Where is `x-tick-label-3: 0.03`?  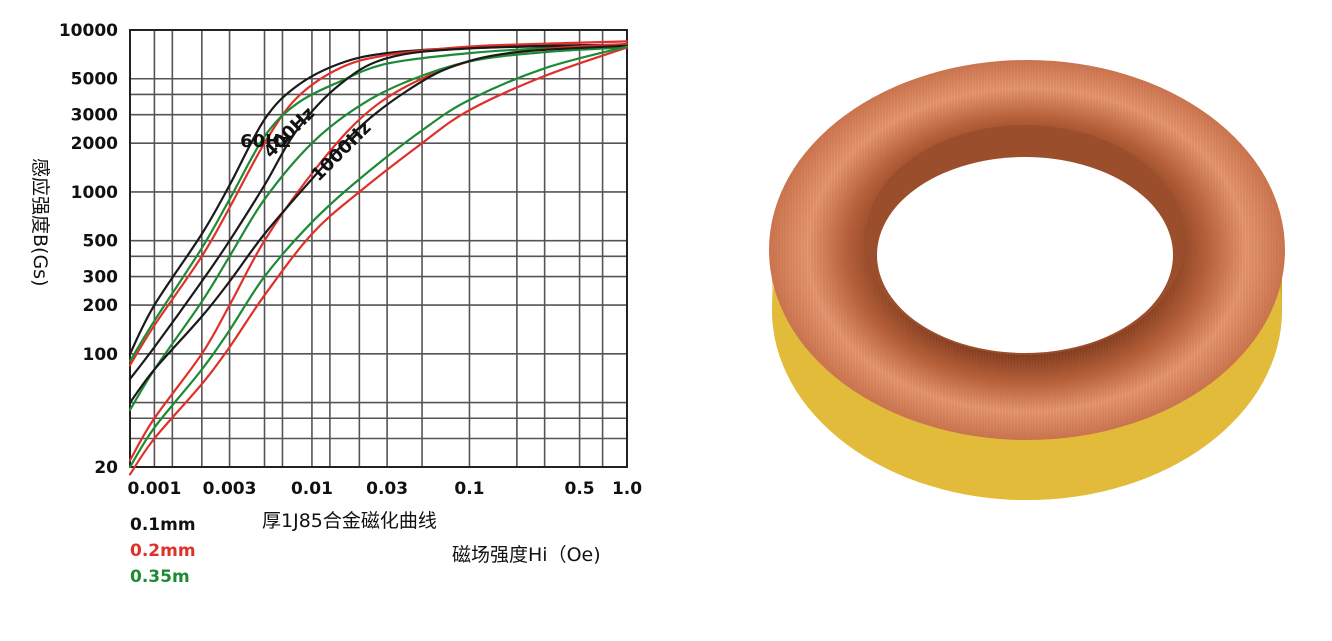
x-tick-label-3: 0.03 is located at coordinates (387, 489).